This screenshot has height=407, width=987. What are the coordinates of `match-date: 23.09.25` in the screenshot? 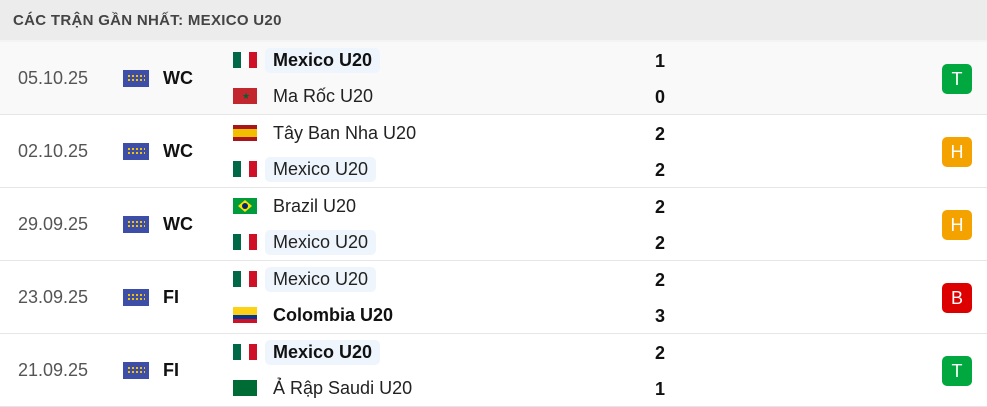 It's located at (53, 297).